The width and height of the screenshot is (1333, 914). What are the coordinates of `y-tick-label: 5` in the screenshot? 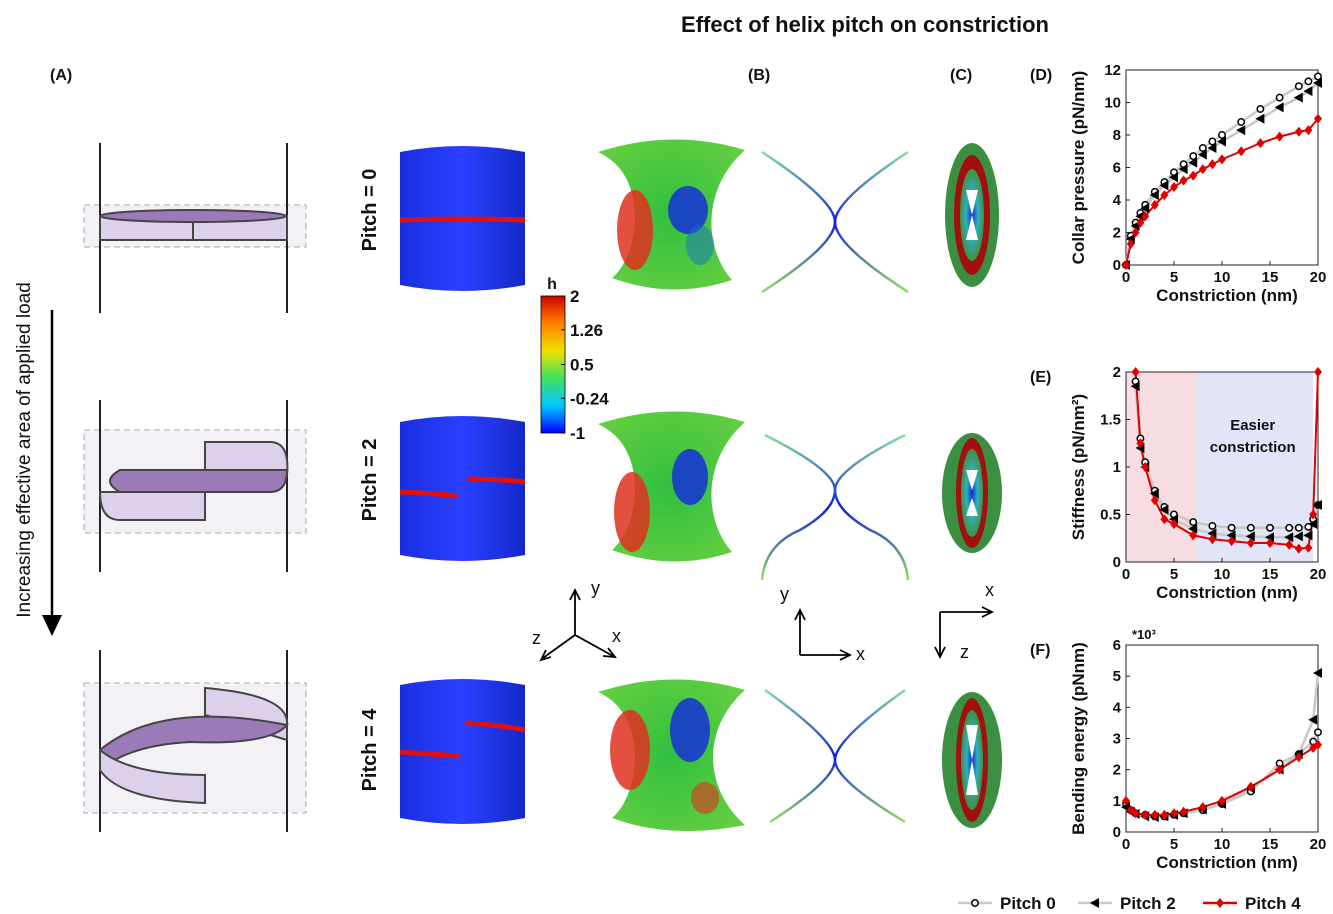 It's located at (1117, 676).